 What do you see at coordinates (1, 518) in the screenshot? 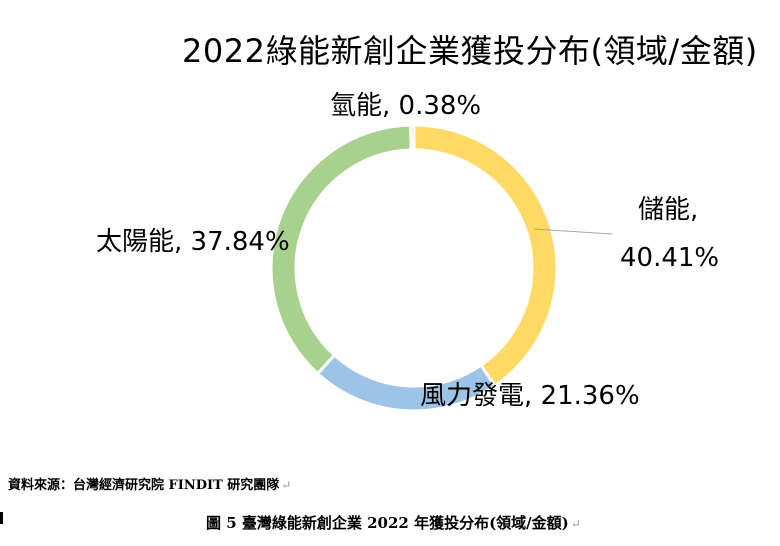
I see `text-cursor` at bounding box center [1, 518].